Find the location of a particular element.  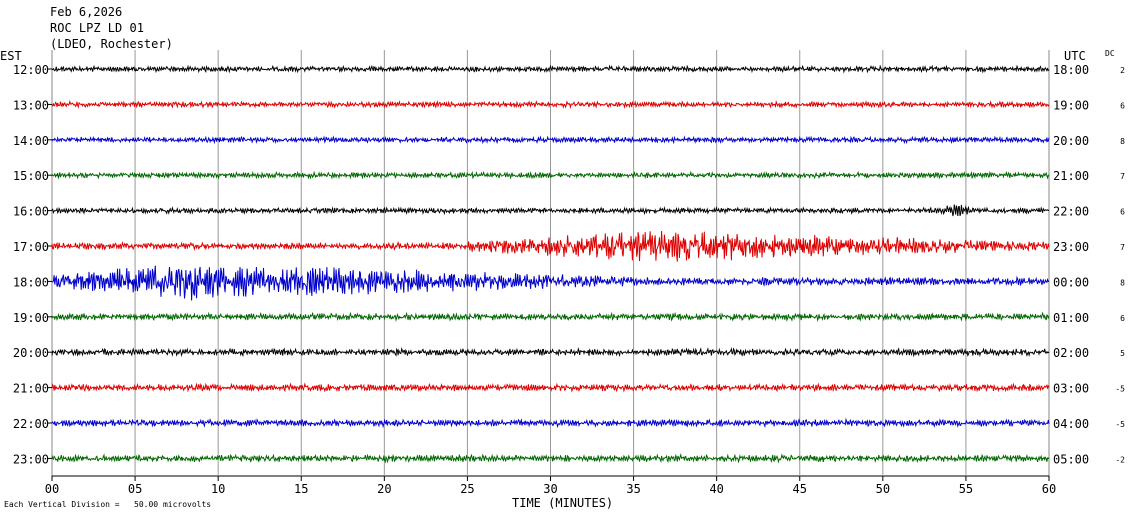

est-label-17:00: 17:00 is located at coordinates (31, 247).